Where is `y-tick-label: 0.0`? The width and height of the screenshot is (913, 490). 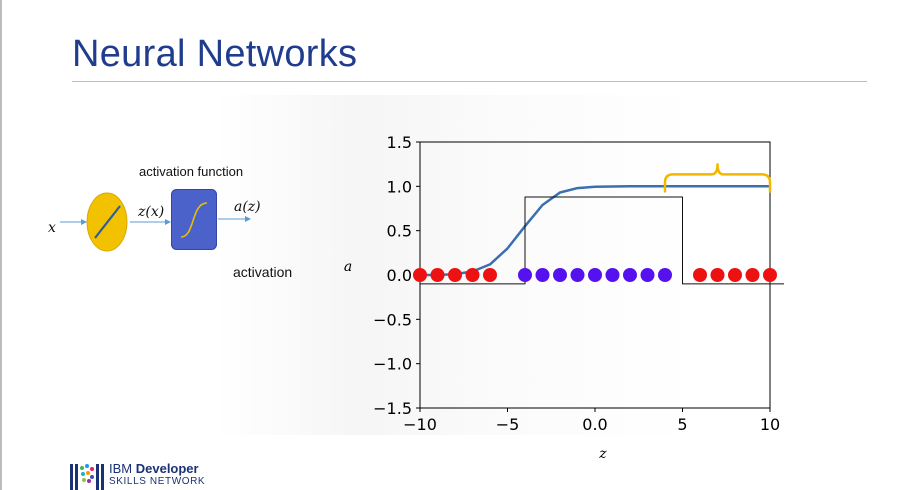
y-tick-label: 0.0 is located at coordinates (399, 275).